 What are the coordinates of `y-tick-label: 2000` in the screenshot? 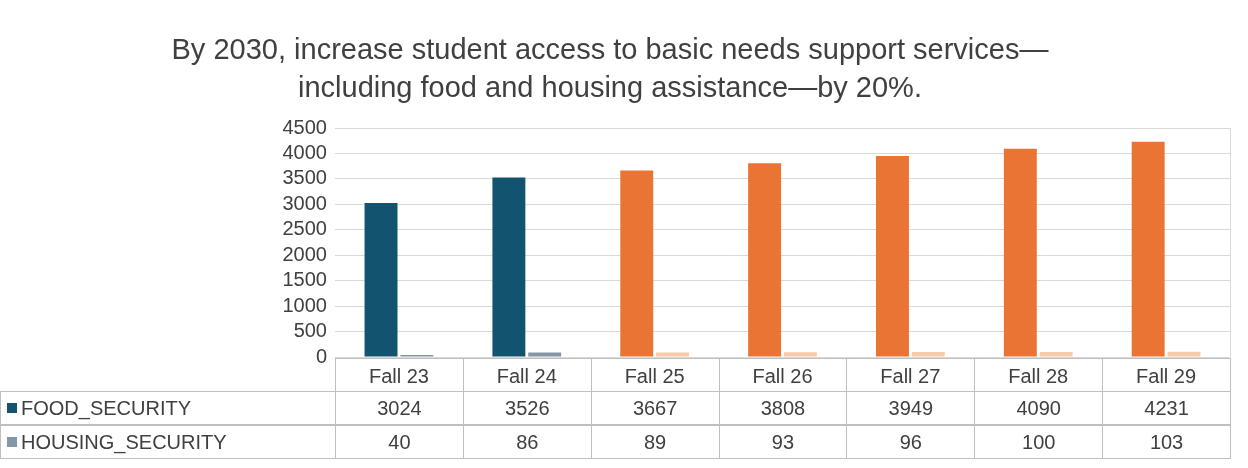 It's located at (304, 253).